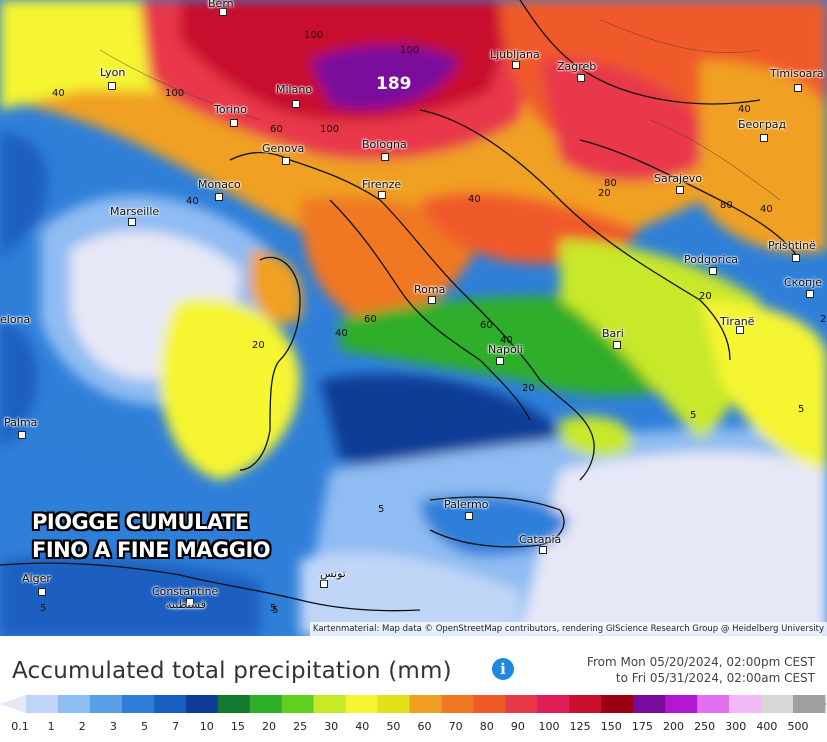 This screenshot has width=827, height=742. I want to click on city-label-catania: Catania, so click(540, 539).